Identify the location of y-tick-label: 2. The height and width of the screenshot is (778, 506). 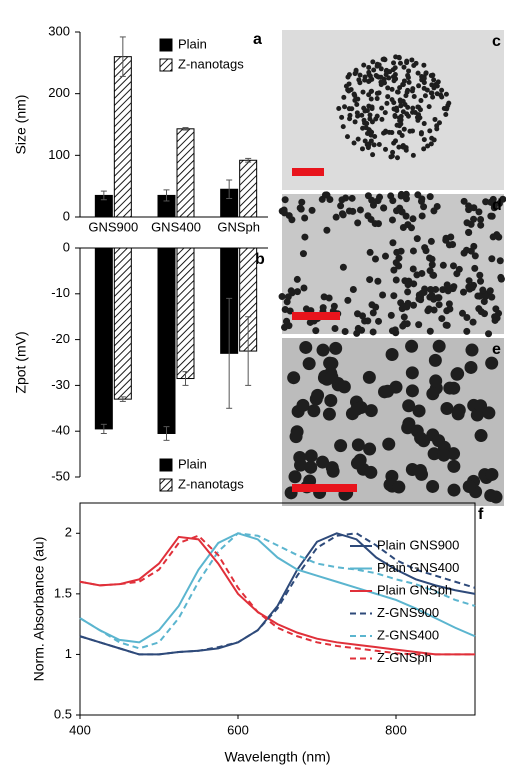
(68, 532).